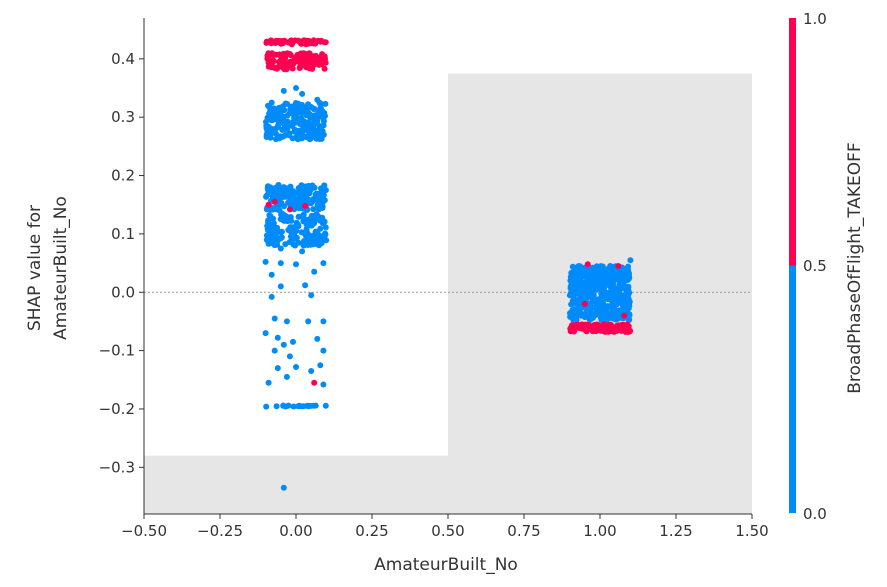 The width and height of the screenshot is (887, 587). Describe the element at coordinates (446, 565) in the screenshot. I see `x-axis-label: AmateurBuilt_No` at that location.